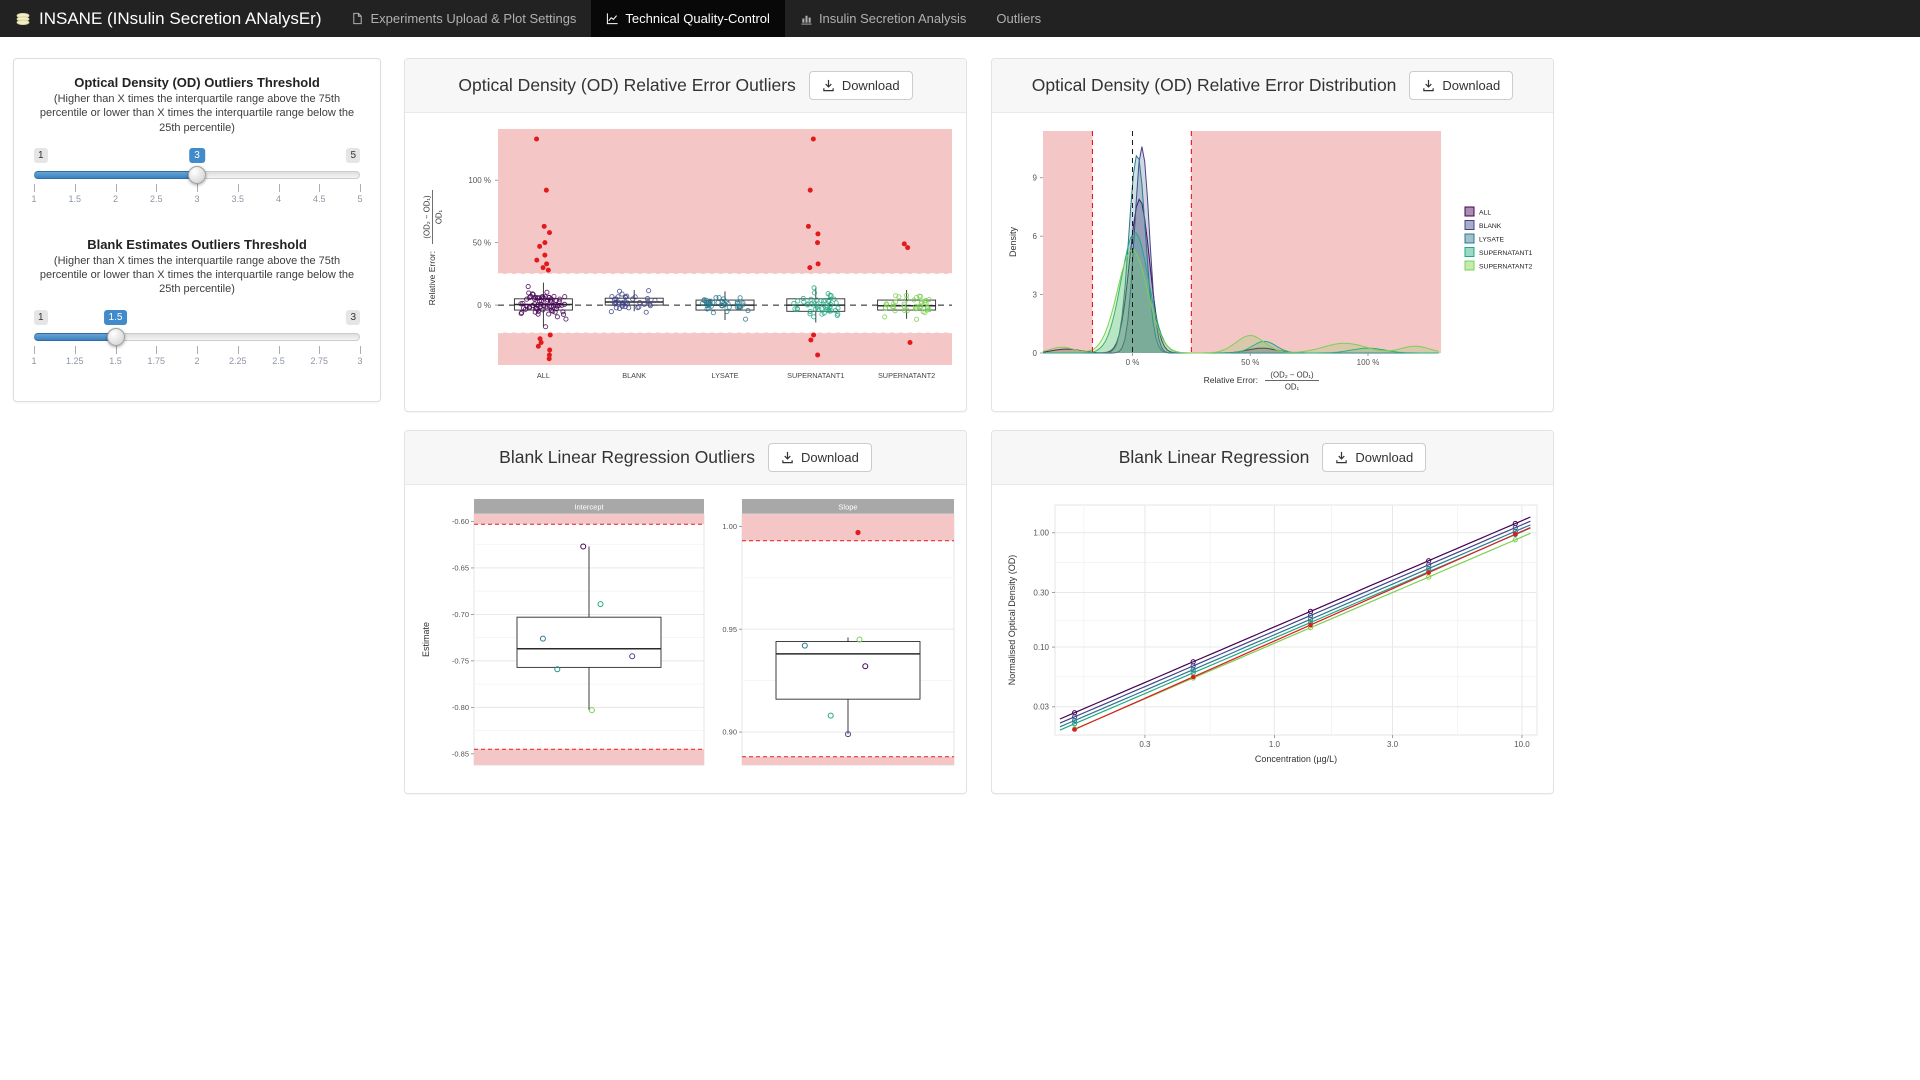 The height and width of the screenshot is (1080, 1920). What do you see at coordinates (1041, 592) in the screenshot?
I see `svg-text: 0.30` at bounding box center [1041, 592].